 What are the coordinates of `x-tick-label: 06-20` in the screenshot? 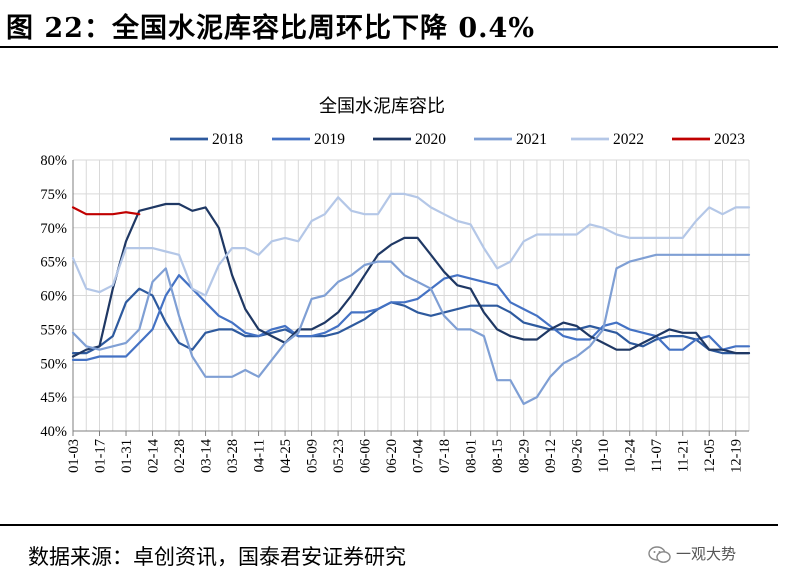 It's located at (392, 456).